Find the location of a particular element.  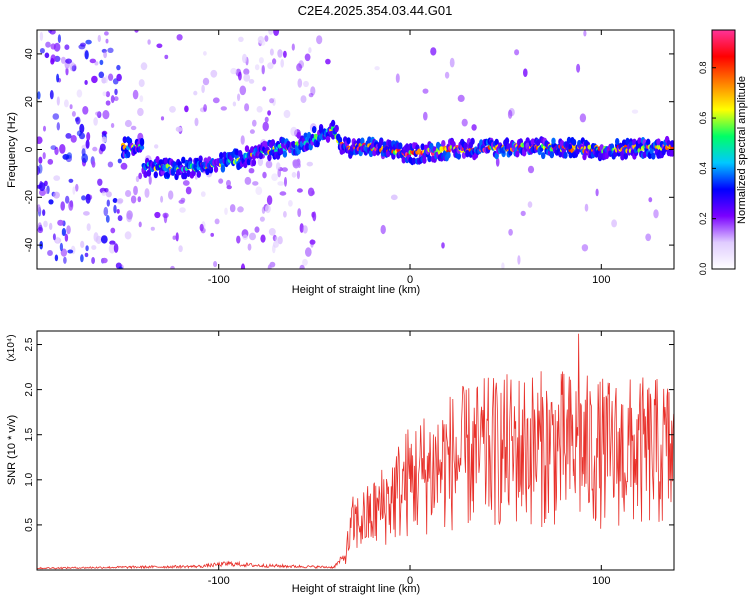

colorbar-label: Normalized spectral amplitude is located at coordinates (742, 150).